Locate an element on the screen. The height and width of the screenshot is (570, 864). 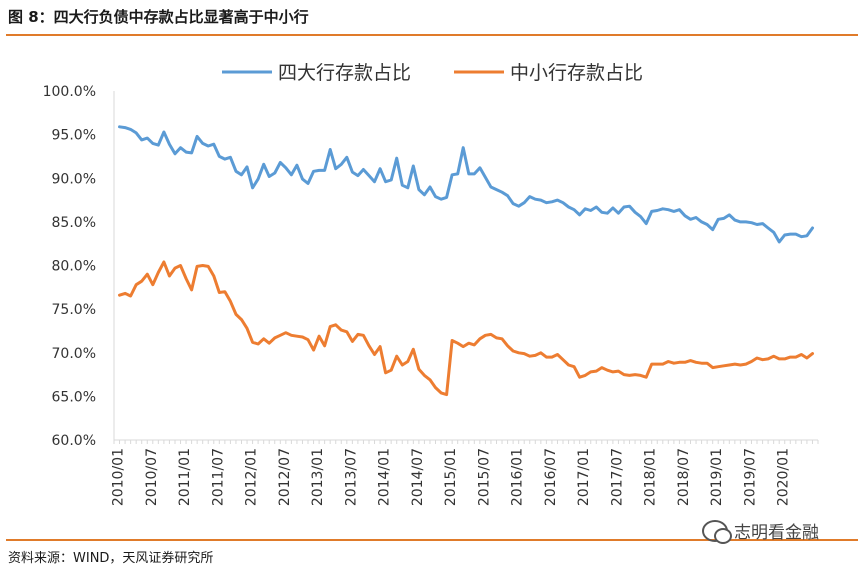
watermark-text: 志明看金融 is located at coordinates (776, 533).